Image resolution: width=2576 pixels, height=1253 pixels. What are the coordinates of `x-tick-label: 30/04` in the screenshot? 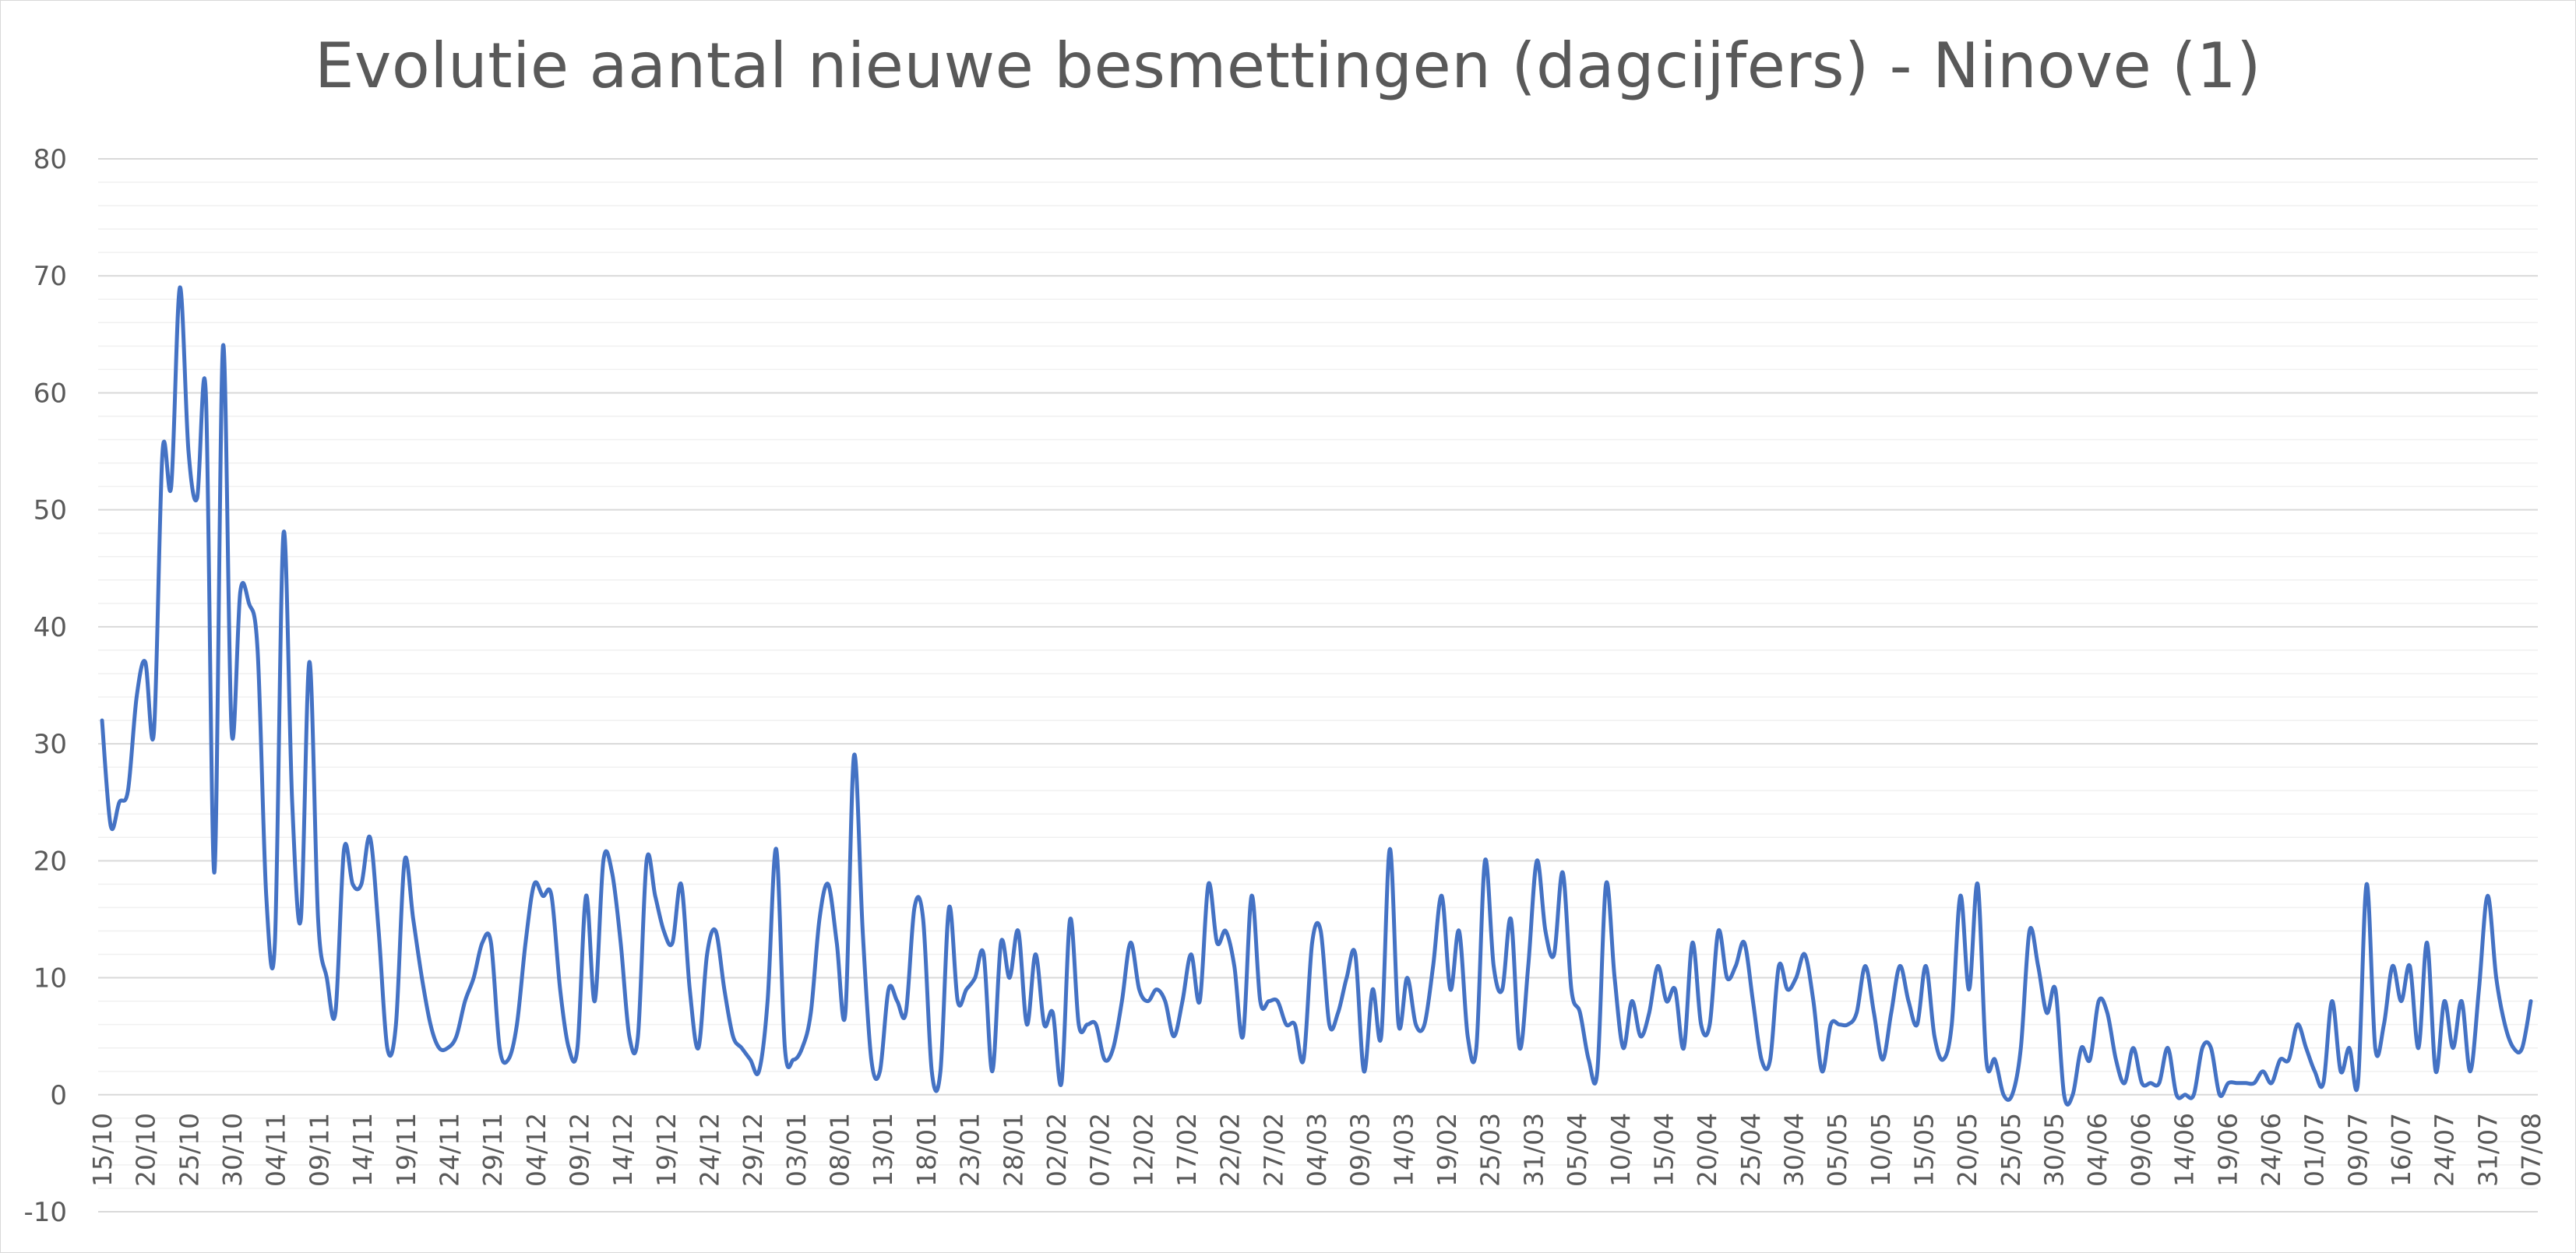 It's located at (1794, 1150).